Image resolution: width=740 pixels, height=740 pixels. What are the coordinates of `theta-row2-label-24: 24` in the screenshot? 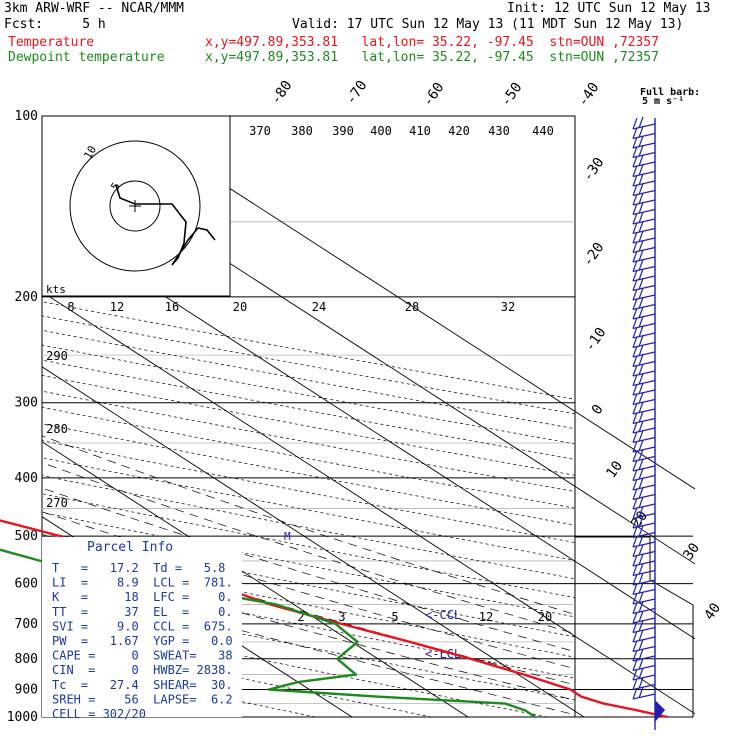 It's located at (319, 307).